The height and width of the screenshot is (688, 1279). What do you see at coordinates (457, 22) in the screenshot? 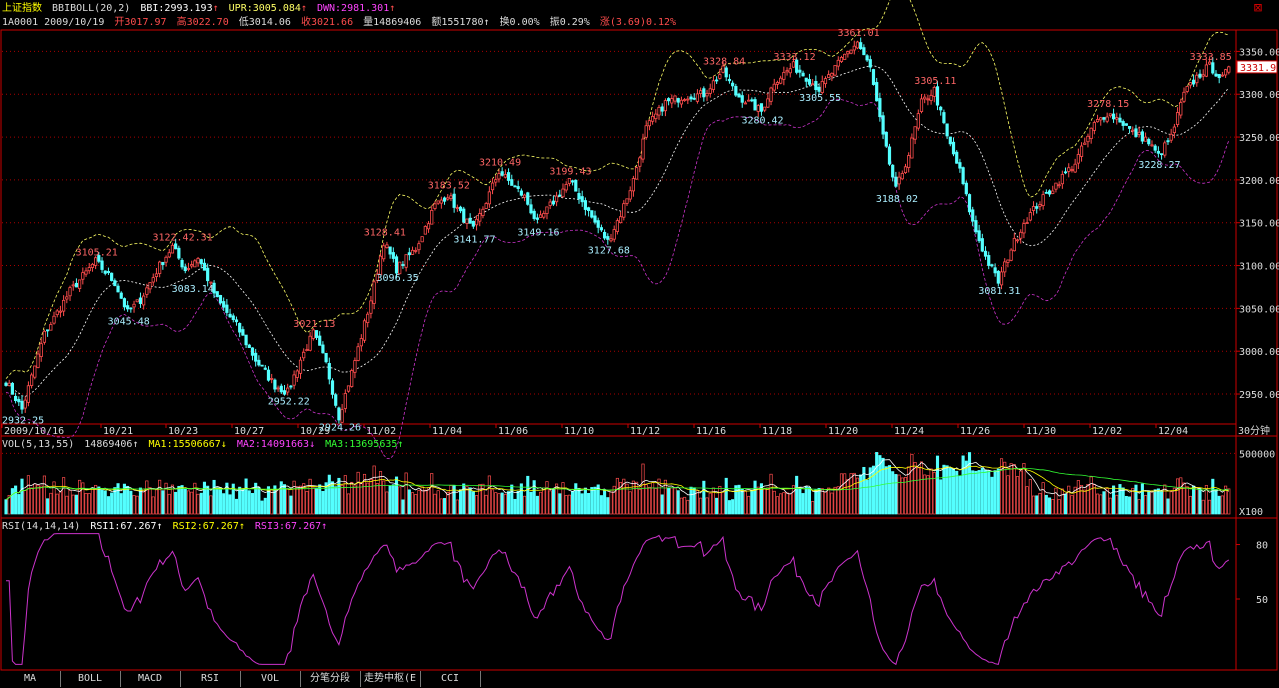
I see `amount-value: 额1551780` at bounding box center [457, 22].